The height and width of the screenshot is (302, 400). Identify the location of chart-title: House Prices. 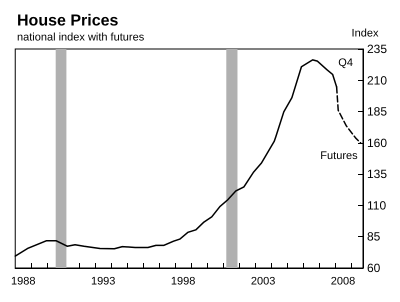
(67, 21).